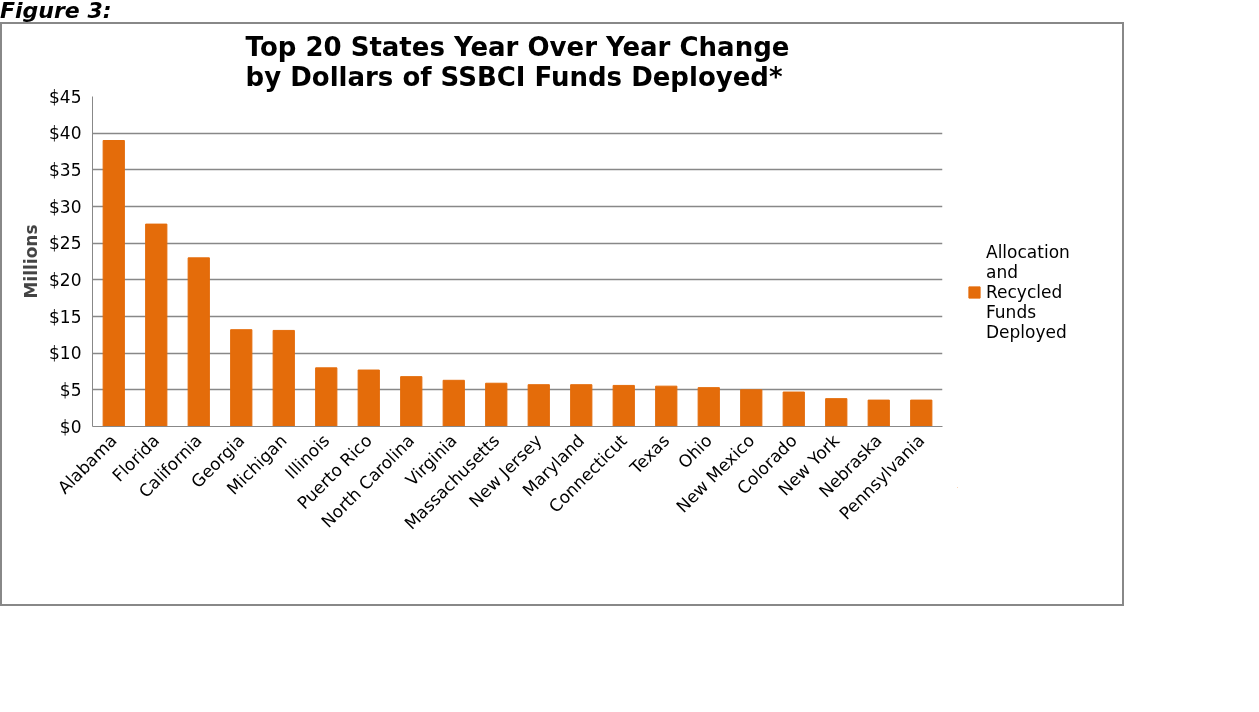 Image resolution: width=1259 pixels, height=712 pixels. Describe the element at coordinates (517, 61) in the screenshot. I see `chart-title: Top 20 States Year Over Year Change by Dollars of SSBCI Funds Deployed*` at that location.